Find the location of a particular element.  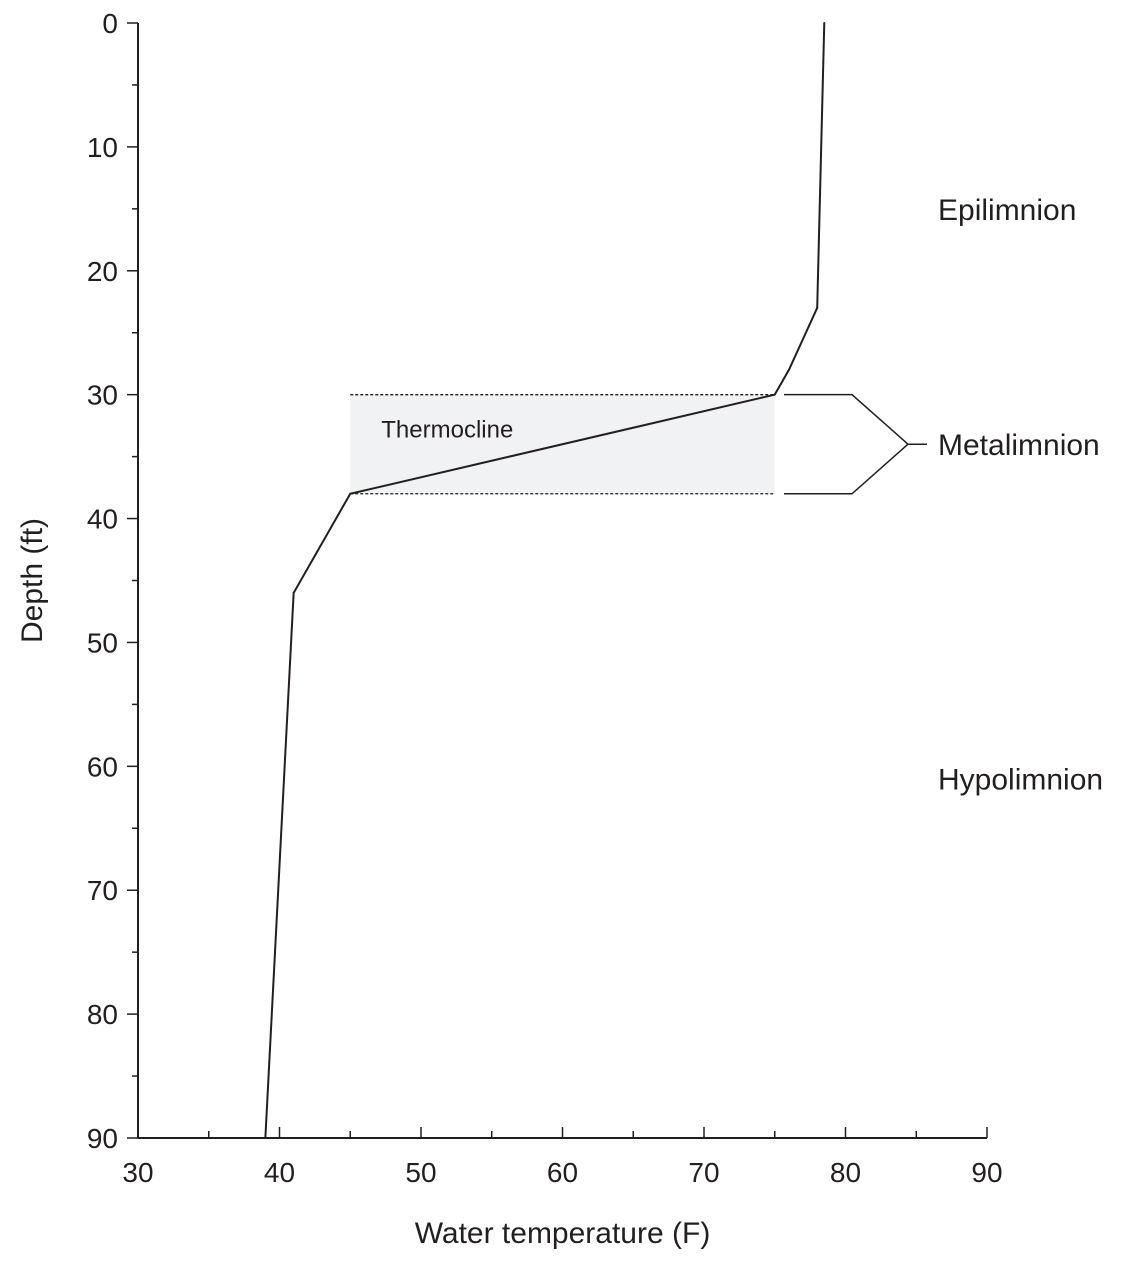

y-tick-label: 30 is located at coordinates (102, 395).